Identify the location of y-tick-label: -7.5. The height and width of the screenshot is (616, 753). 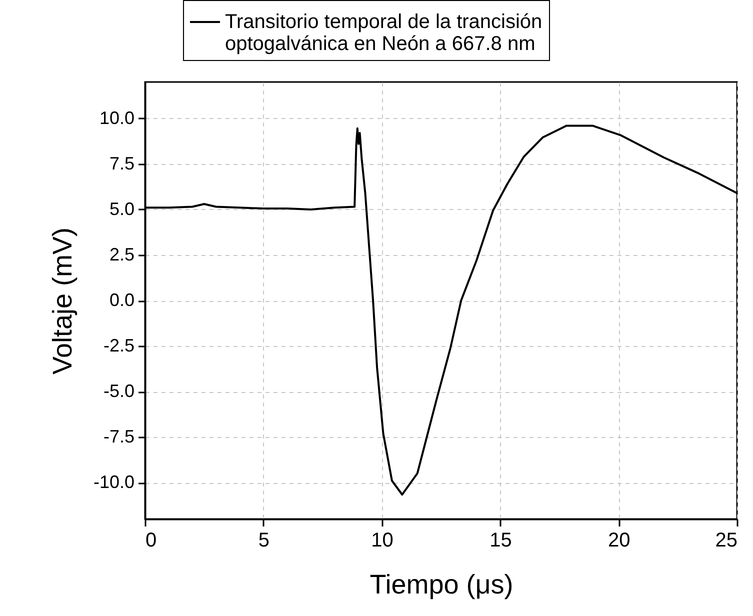
(118, 436).